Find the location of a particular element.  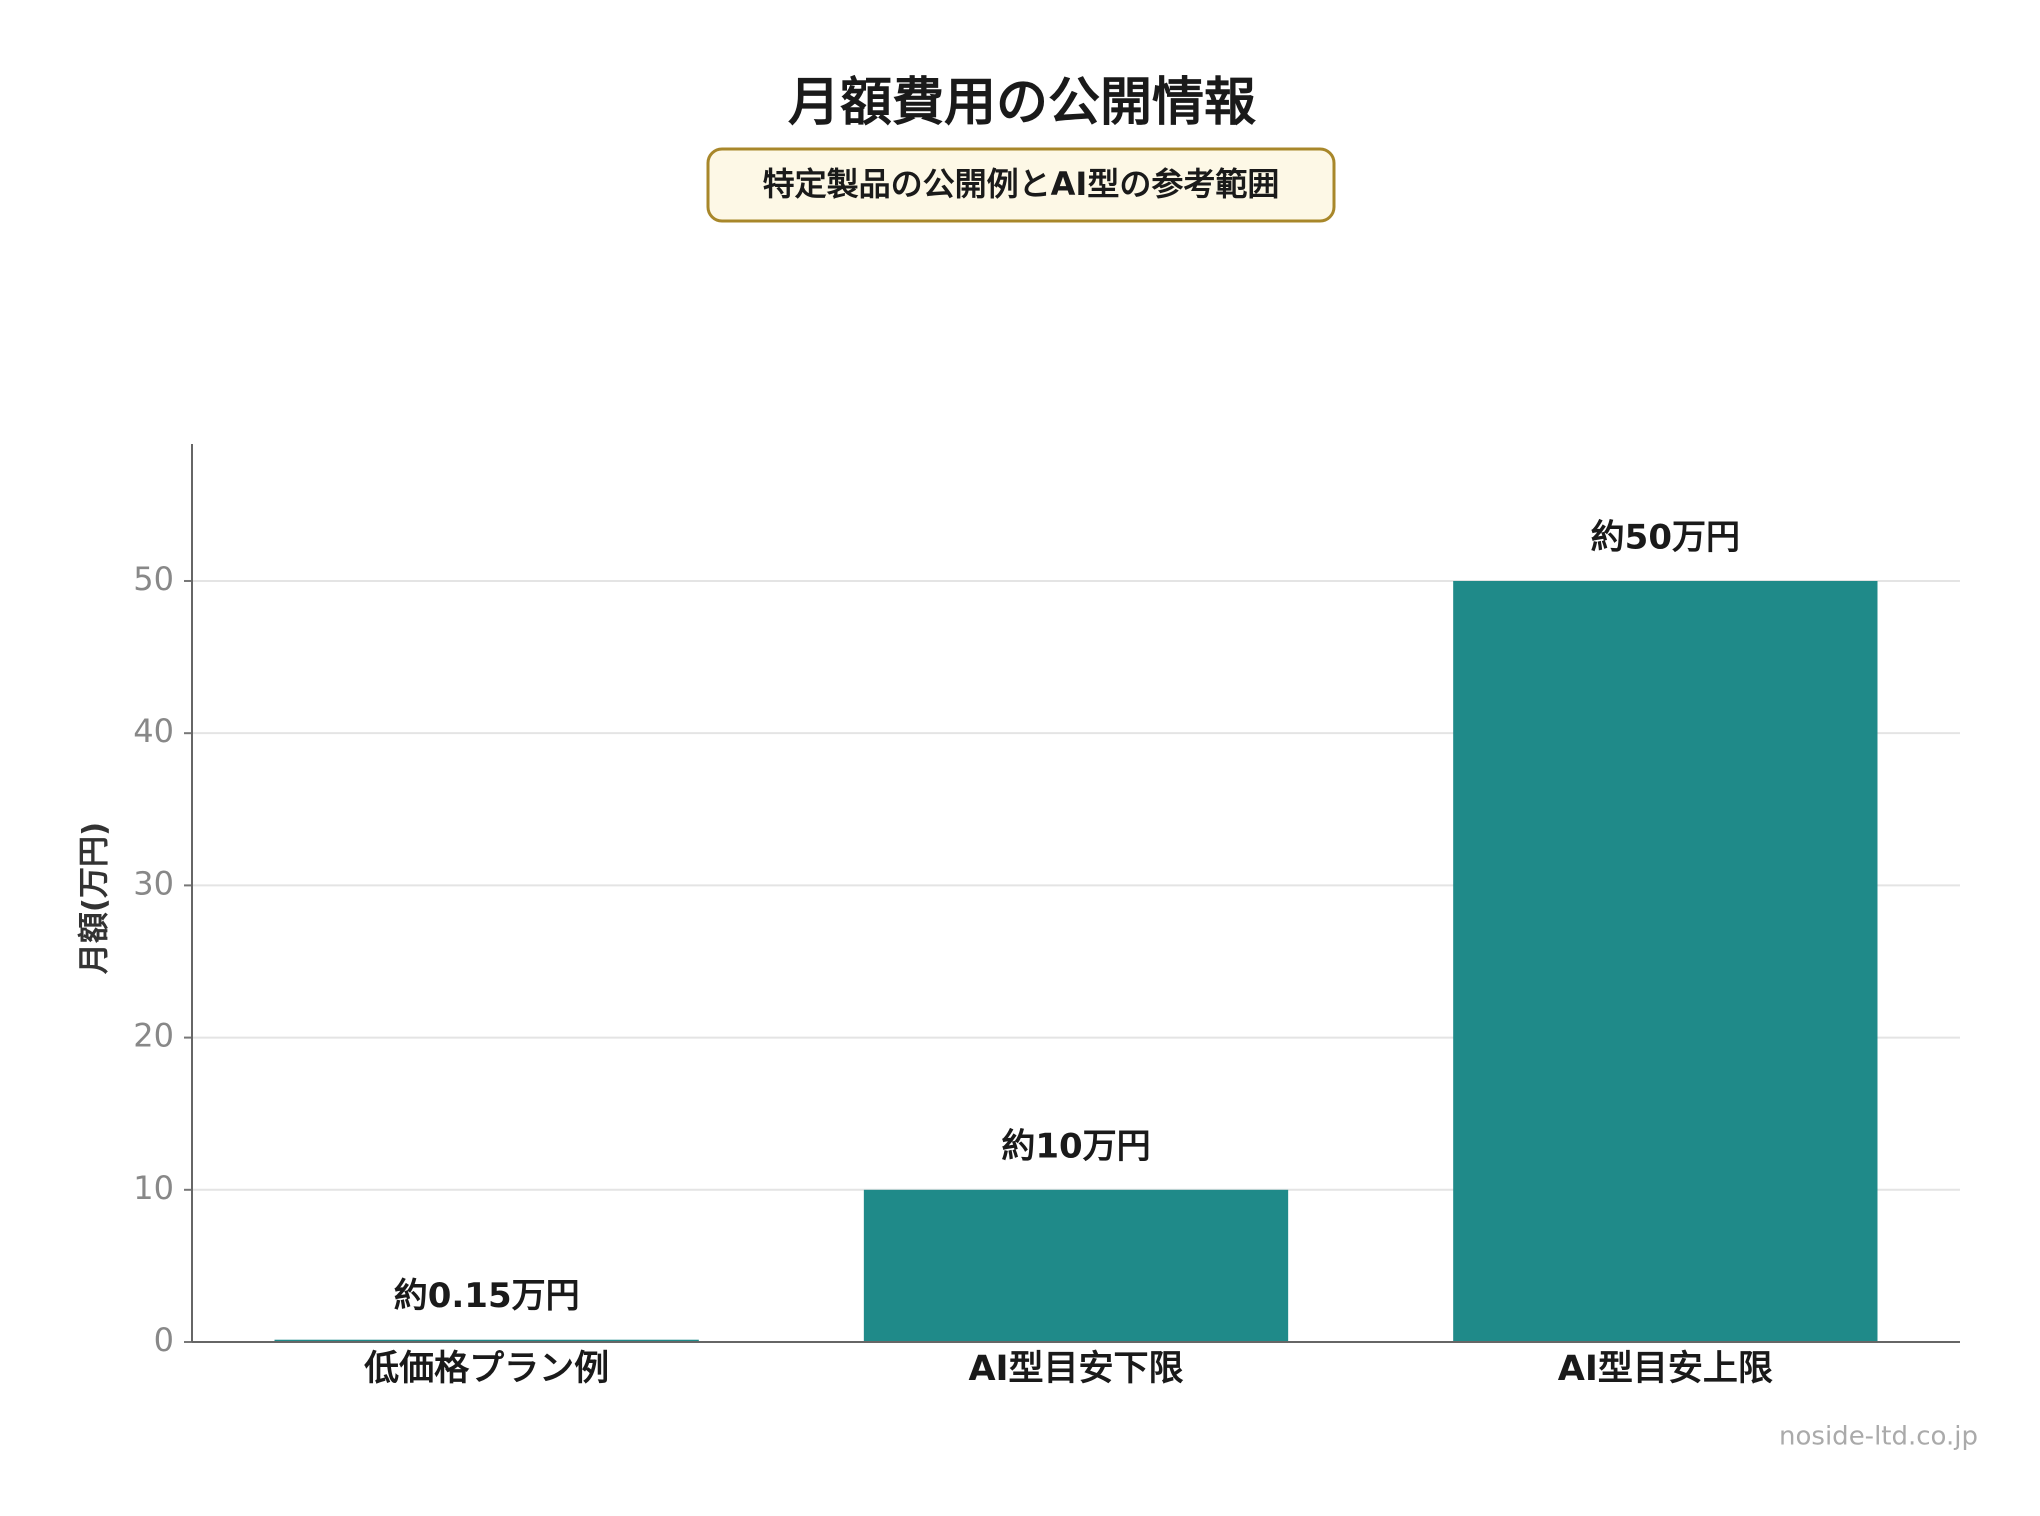

x-tick-label: AI型目安上限 is located at coordinates (1665, 1369).